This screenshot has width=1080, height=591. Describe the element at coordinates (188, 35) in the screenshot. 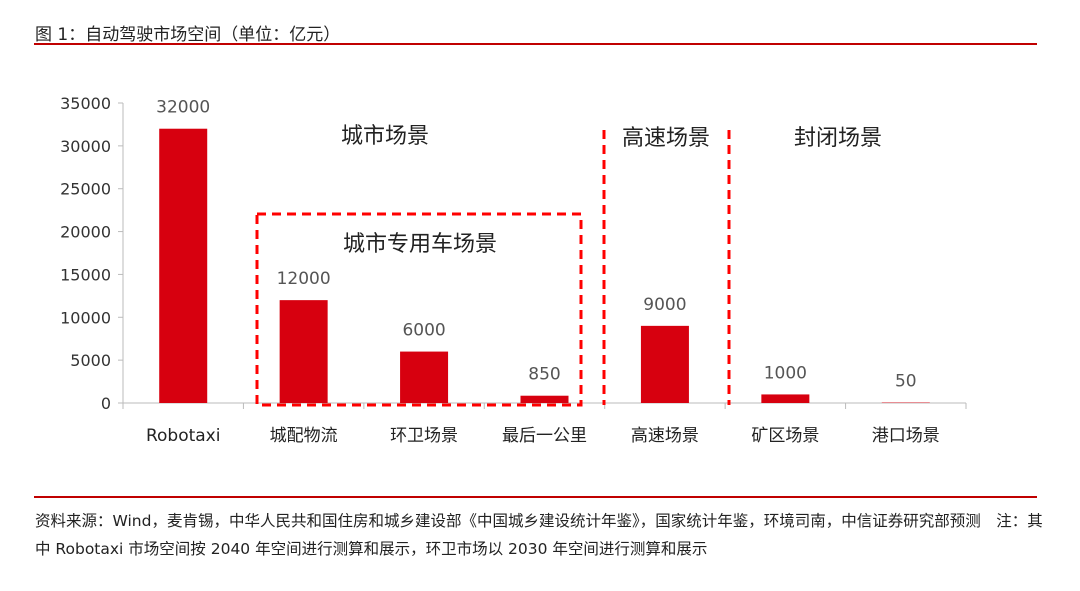

I see `figure-title: 图 1：自动驾驶市场空间（单位：亿元）` at that location.